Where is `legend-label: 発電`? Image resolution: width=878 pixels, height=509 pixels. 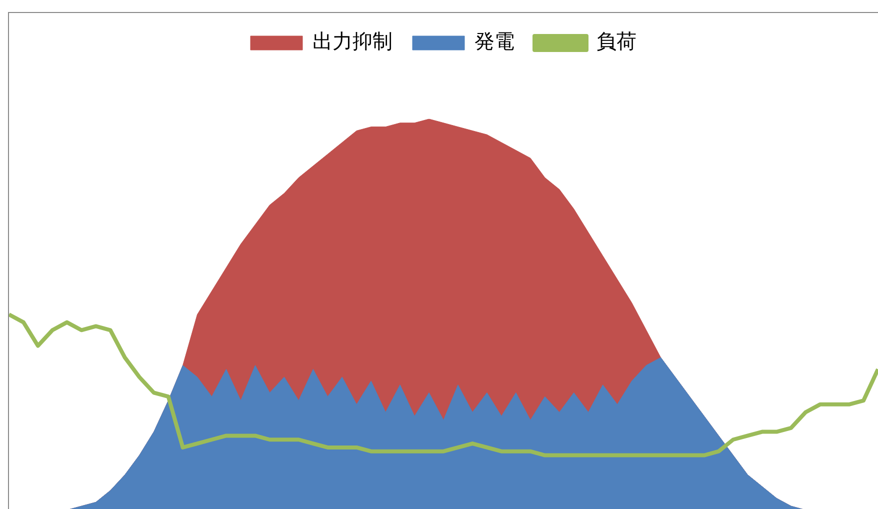
legend-label: 発電 is located at coordinates (494, 41).